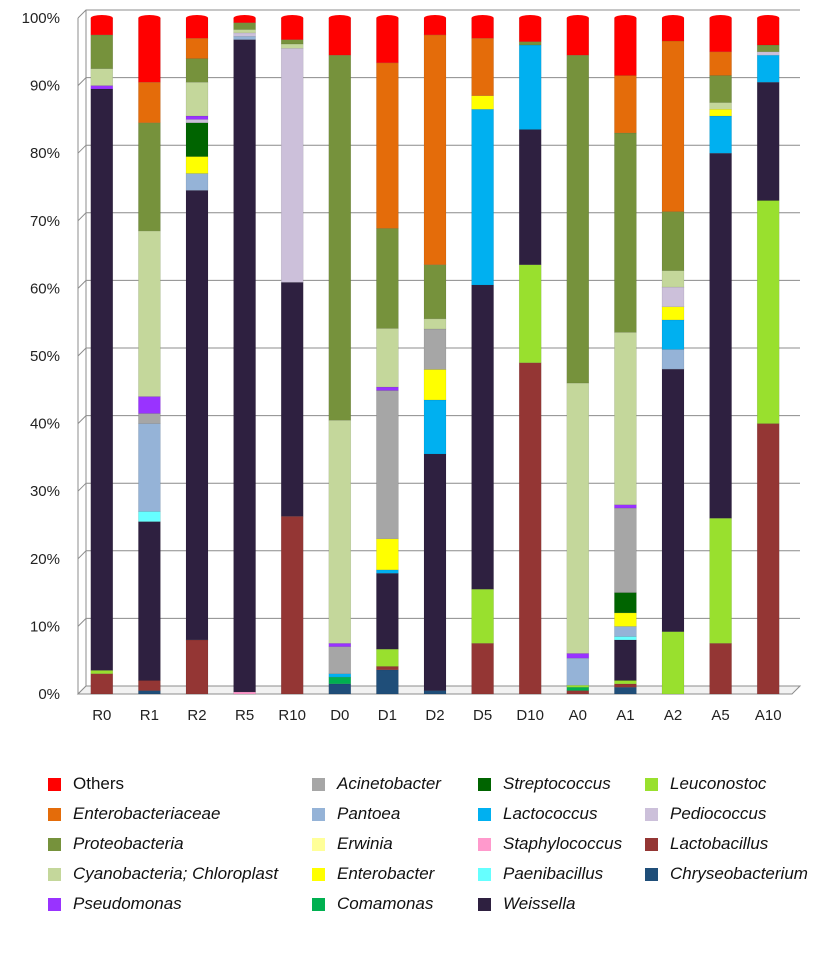  Describe the element at coordinates (482, 355) in the screenshot. I see `bar-D5` at that location.